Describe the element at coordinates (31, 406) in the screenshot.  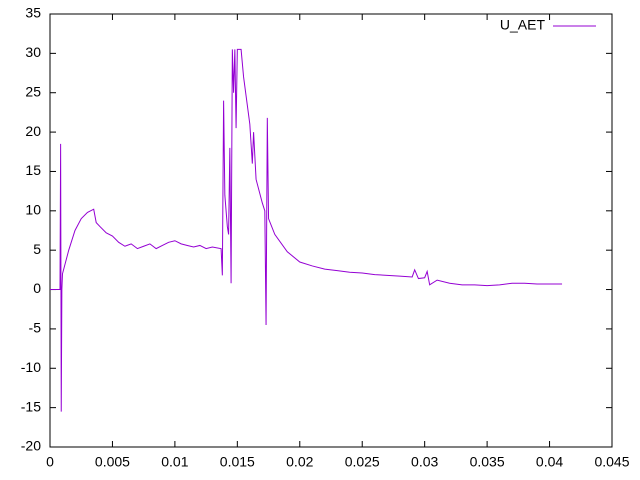
I see `y-tick-label: -15` at that location.